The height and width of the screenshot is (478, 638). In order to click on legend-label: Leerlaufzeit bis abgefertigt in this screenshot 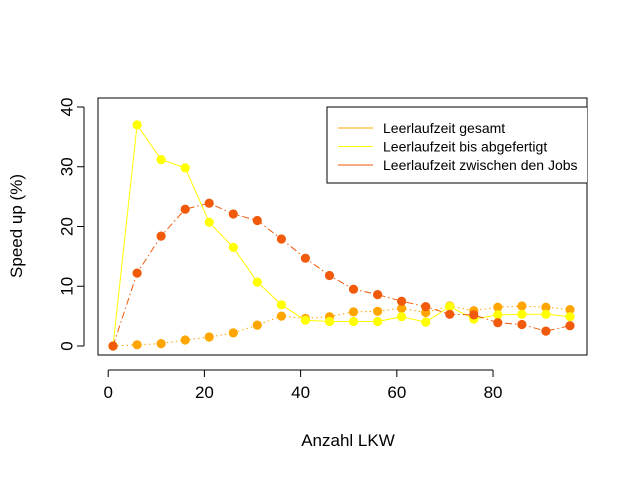, I will do `click(465, 147)`.